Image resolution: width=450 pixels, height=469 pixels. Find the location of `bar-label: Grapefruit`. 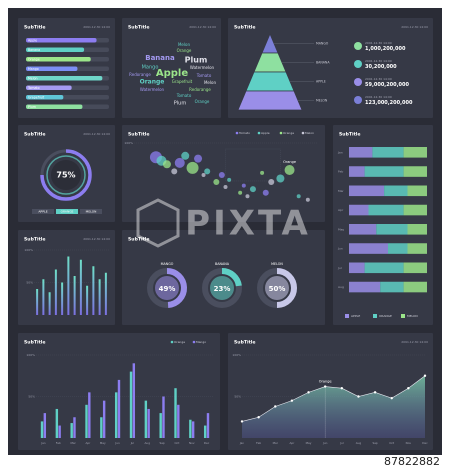

bar-label: Grapefruit is located at coordinates (36, 97).